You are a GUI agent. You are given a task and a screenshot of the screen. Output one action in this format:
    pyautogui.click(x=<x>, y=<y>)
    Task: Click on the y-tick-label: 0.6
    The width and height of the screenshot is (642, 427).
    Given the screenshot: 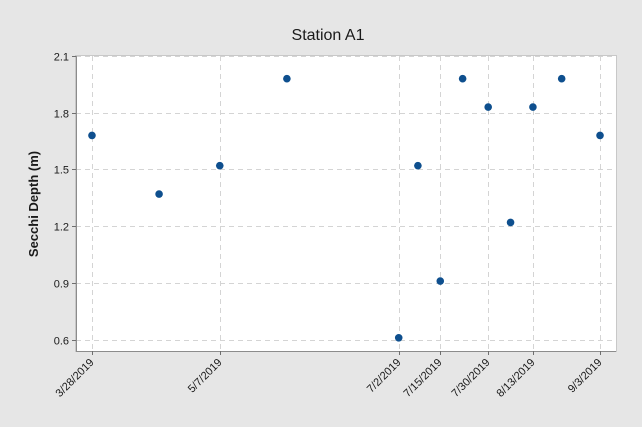 What is the action you would take?
    pyautogui.click(x=61, y=342)
    